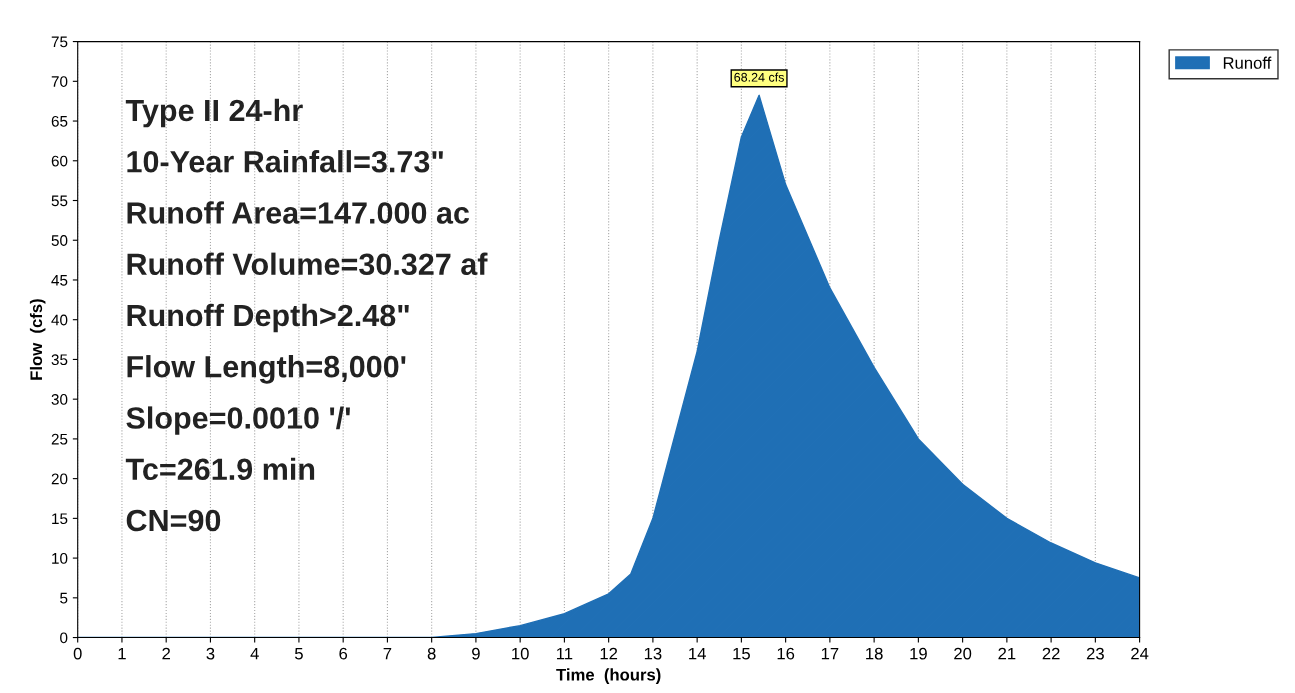 This screenshot has height=693, width=1295. What do you see at coordinates (268, 318) in the screenshot?
I see `annotation: Runoff Depth>2.48"` at bounding box center [268, 318].